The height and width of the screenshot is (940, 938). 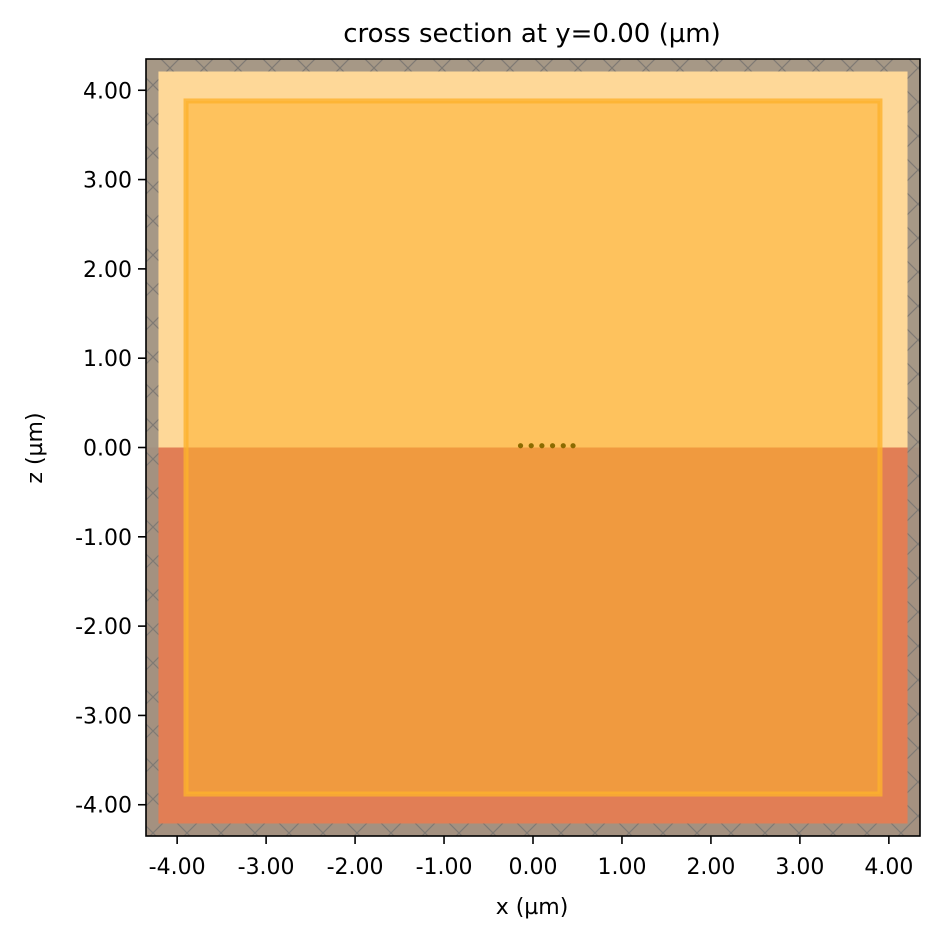 I want to click on y-tick-label: 2.00, so click(x=107, y=270).